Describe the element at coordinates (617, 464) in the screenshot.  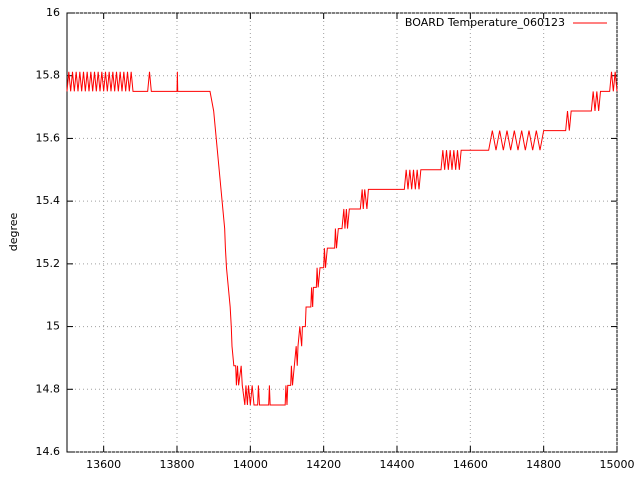
I see `x-tick-label: 15000` at that location.